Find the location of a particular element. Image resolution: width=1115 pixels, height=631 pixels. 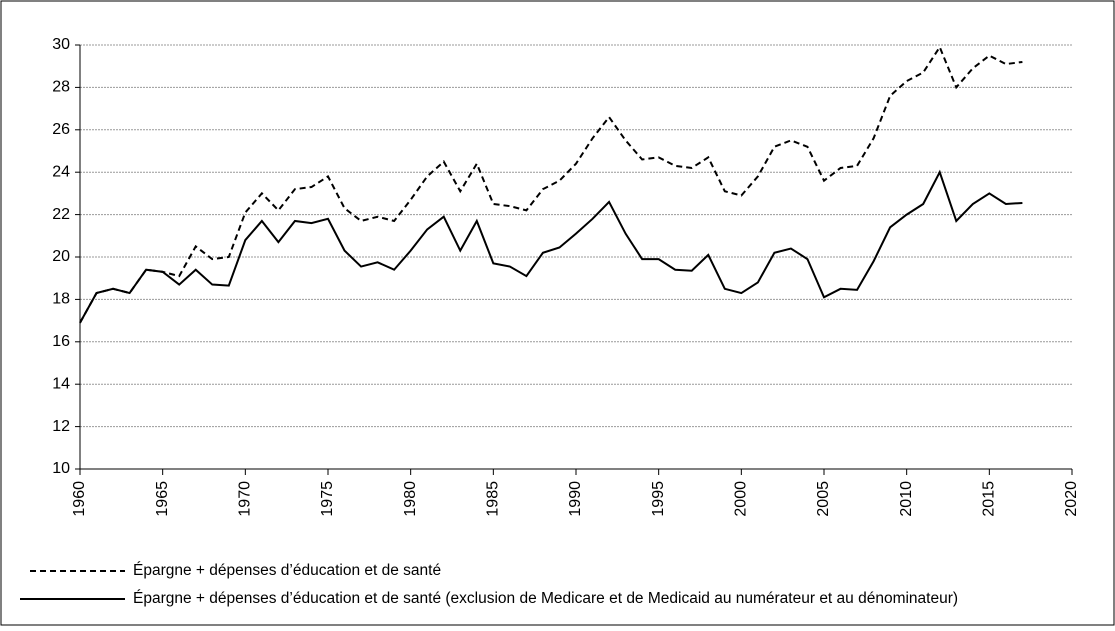

y-tick-label: 22 is located at coordinates (61, 214).